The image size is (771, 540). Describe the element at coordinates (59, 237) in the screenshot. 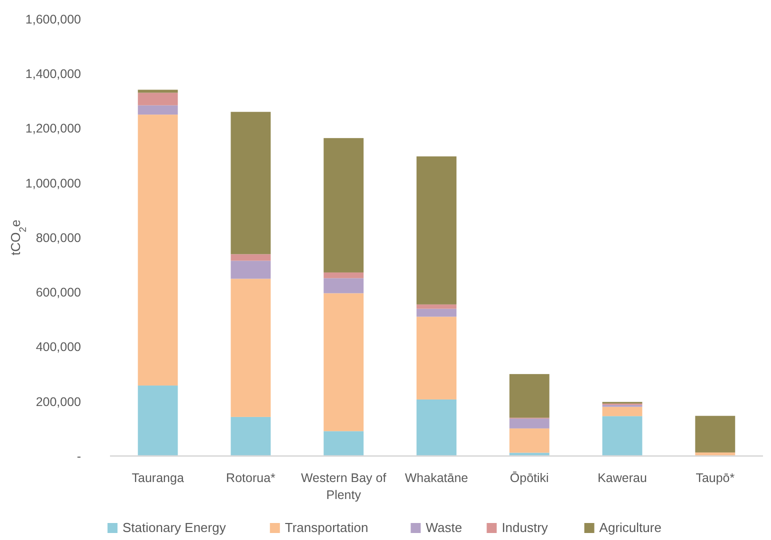

I see `y-tick-label: 800,000` at that location.